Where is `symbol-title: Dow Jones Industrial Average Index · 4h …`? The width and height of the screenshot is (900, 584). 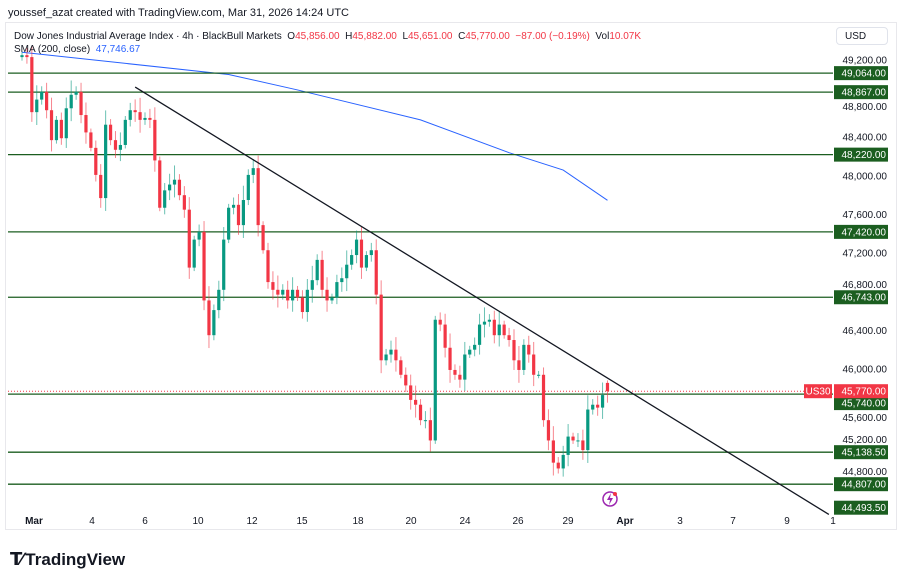 symbol-title: Dow Jones Industrial Average Index · 4h … is located at coordinates (148, 36).